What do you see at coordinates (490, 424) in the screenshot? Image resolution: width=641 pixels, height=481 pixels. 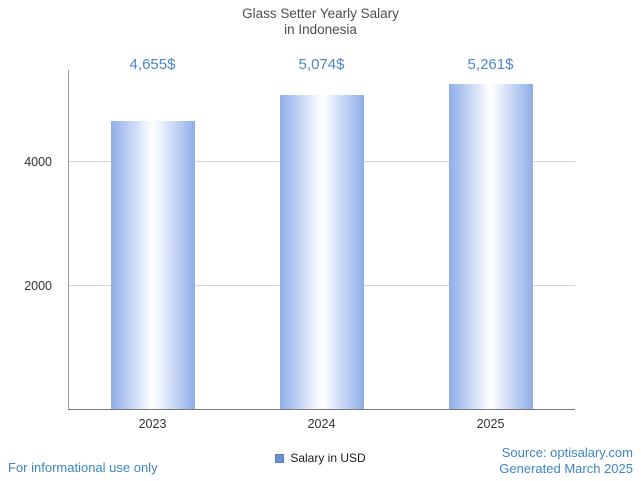 I see `x-axis-tick-label: 2025` at bounding box center [490, 424].